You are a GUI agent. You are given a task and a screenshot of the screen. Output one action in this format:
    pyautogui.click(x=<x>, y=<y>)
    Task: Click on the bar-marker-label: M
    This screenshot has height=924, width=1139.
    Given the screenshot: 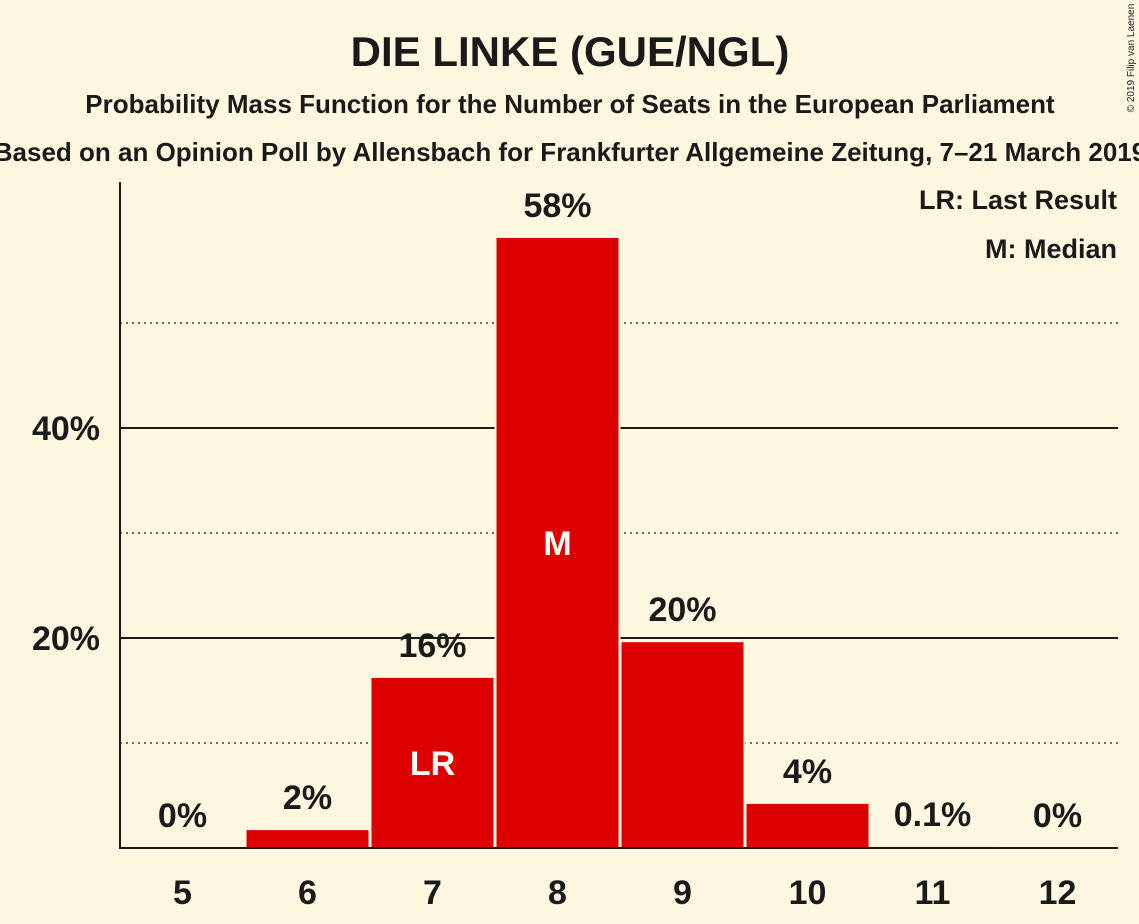 What is the action you would take?
    pyautogui.click(x=557, y=544)
    